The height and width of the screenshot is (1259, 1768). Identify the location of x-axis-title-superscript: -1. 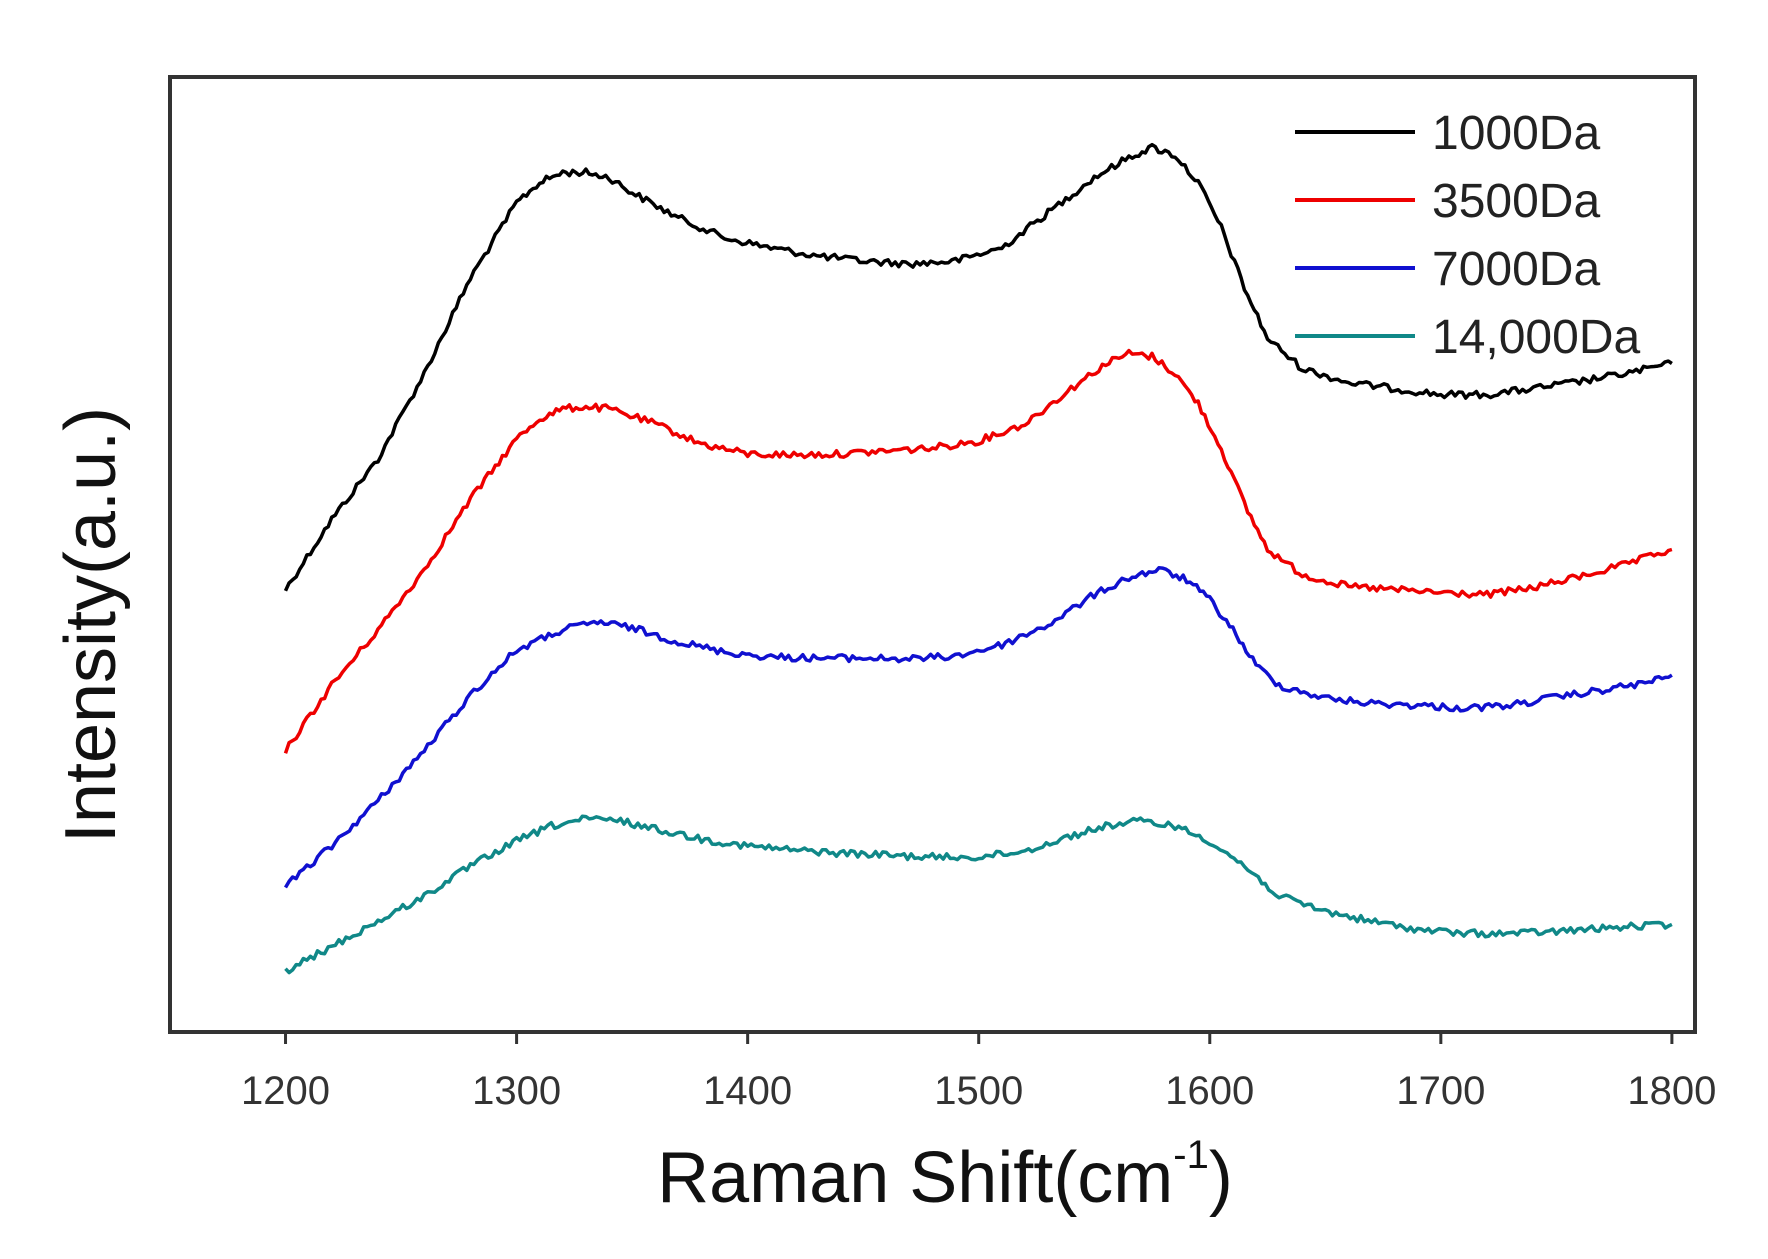
(1191, 1155).